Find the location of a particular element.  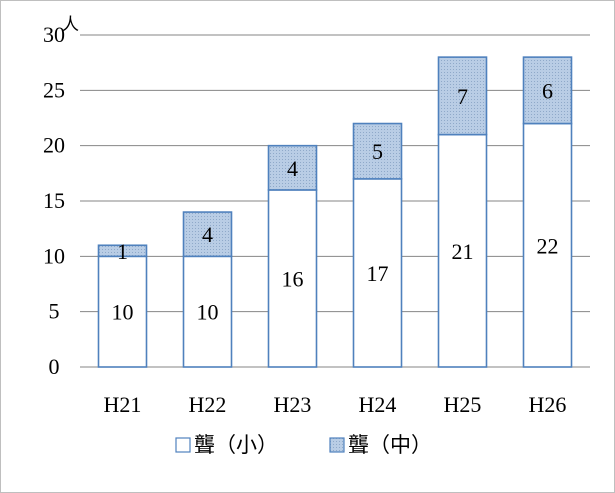

data-label-middle-H23: 4 is located at coordinates (292, 168).